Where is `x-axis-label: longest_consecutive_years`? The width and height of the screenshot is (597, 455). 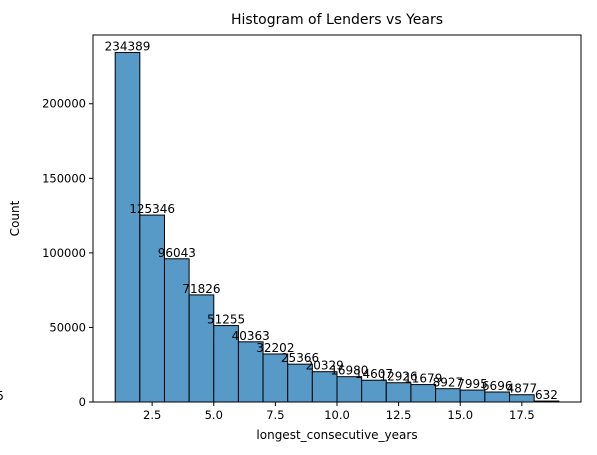 x-axis-label: longest_consecutive_years is located at coordinates (336, 435).